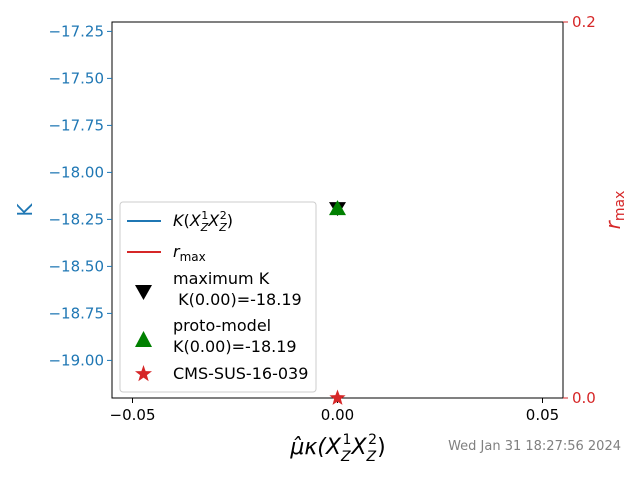 This screenshot has height=480, width=640. What do you see at coordinates (337, 397) in the screenshot?
I see `marker-star` at bounding box center [337, 397].